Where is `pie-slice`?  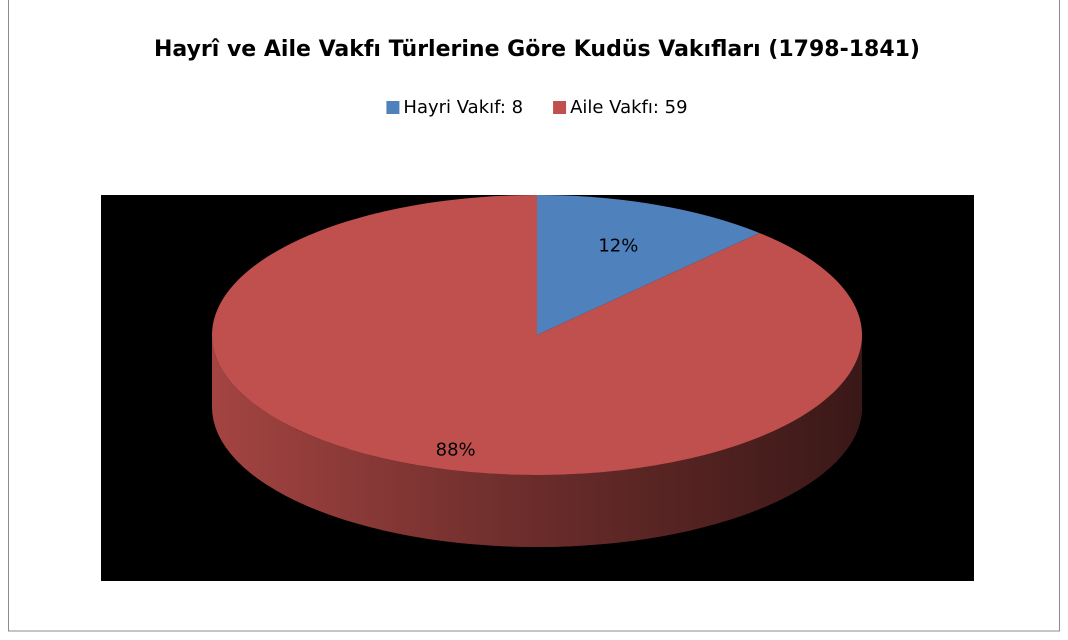 pie-slice is located at coordinates (648, 265).